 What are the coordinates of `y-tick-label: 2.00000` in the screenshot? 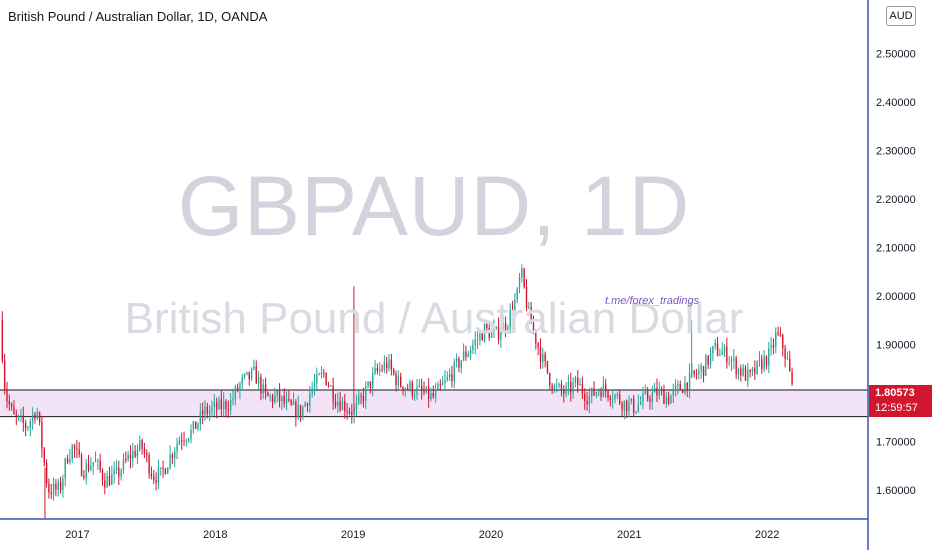 It's located at (896, 297).